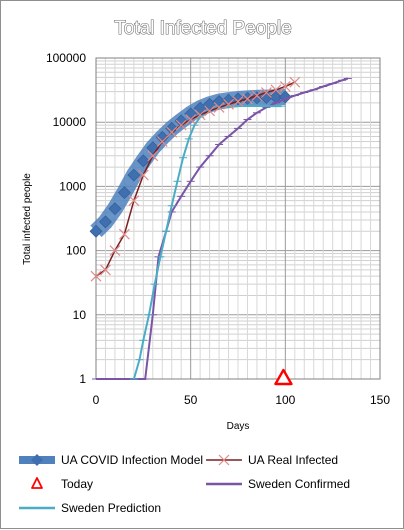 This screenshot has width=404, height=530. I want to click on today-marker, so click(283, 377).